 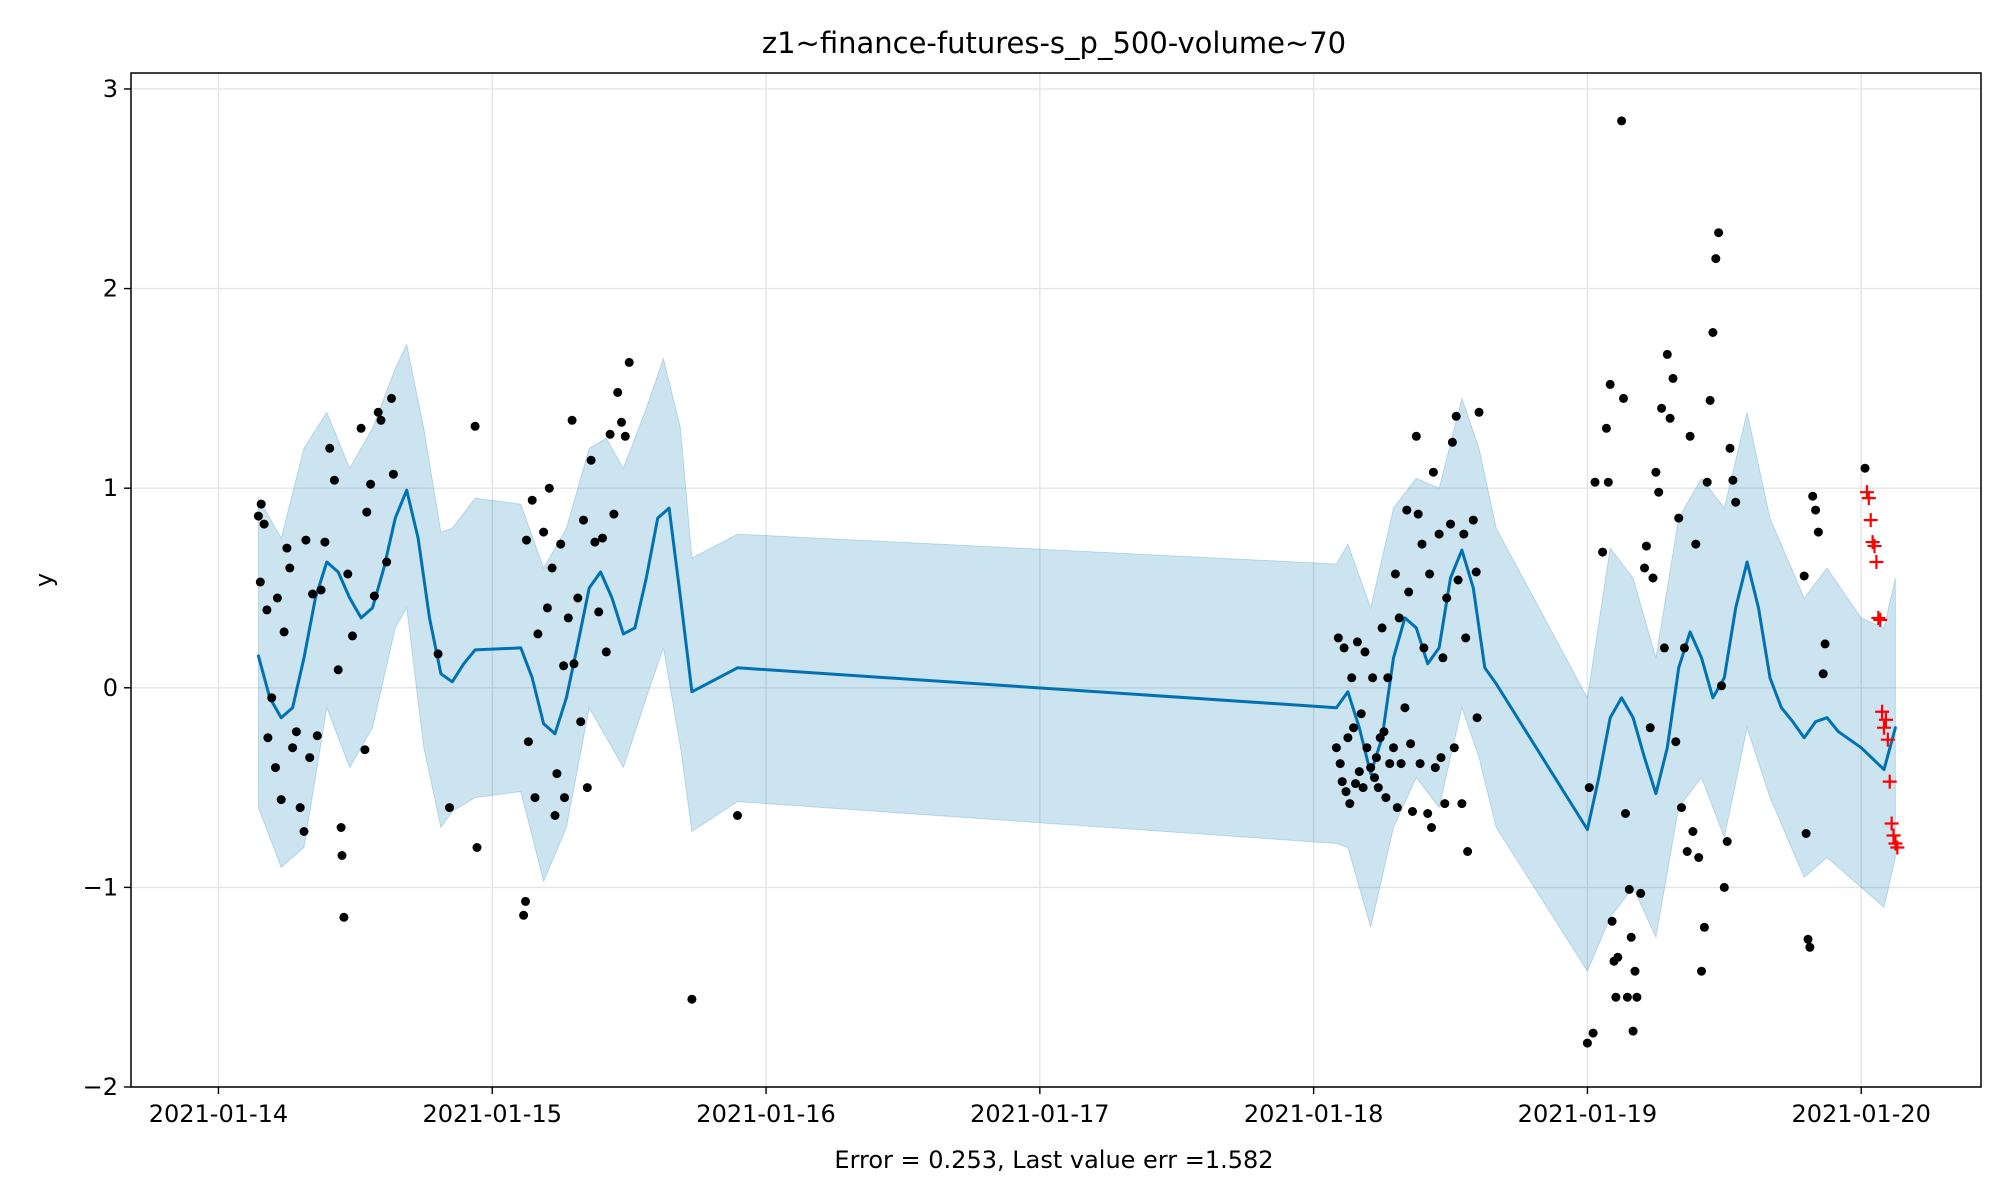 I want to click on chart-title: z1~finance-futures-s_p_500-volume~70, so click(x=1054, y=43).